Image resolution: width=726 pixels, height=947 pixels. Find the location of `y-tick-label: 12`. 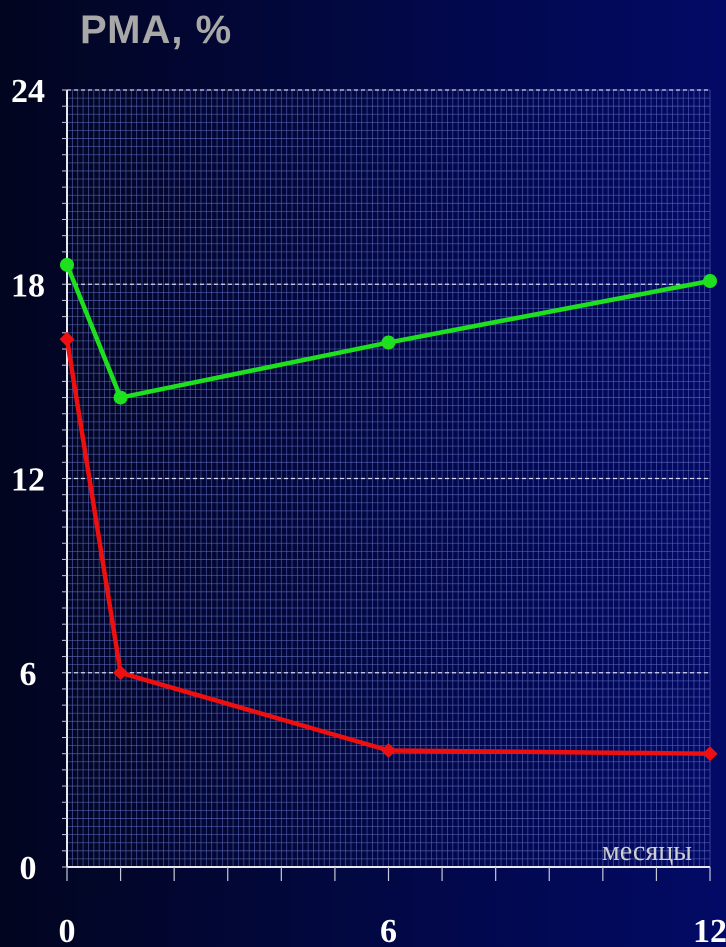

y-tick-label: 12 is located at coordinates (28, 480).